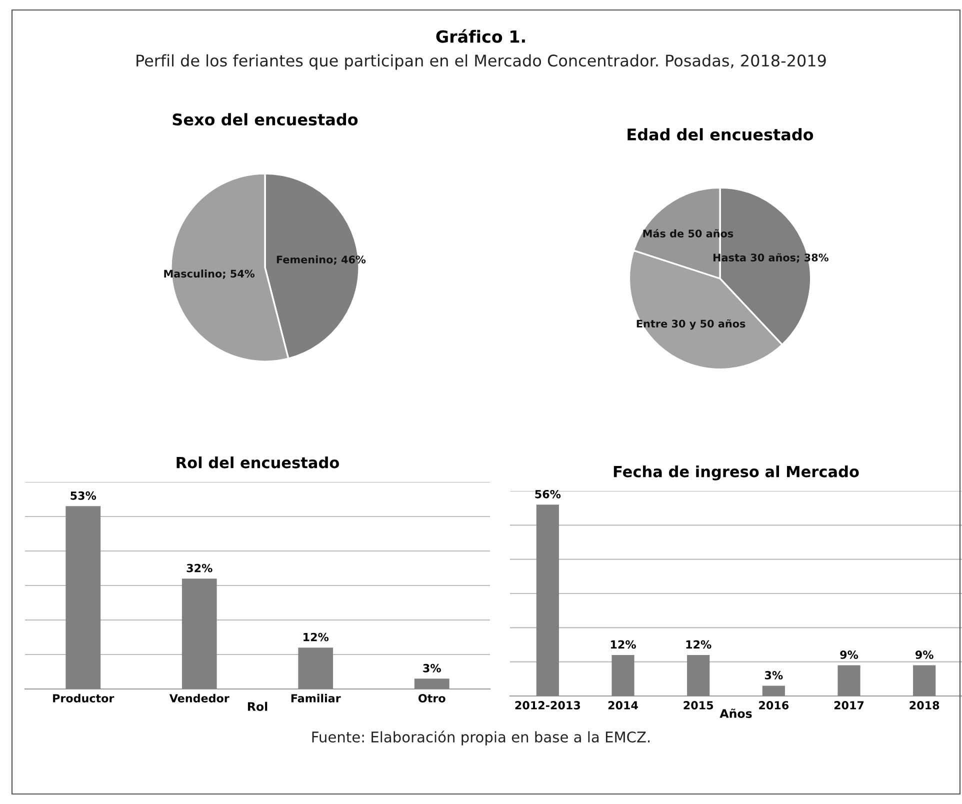 The height and width of the screenshot is (804, 962). Describe the element at coordinates (481, 62) in the screenshot. I see `text: Perfil de los feriantes que participan en el Mercado Concentrador. Posadas, 2018-2019` at that location.